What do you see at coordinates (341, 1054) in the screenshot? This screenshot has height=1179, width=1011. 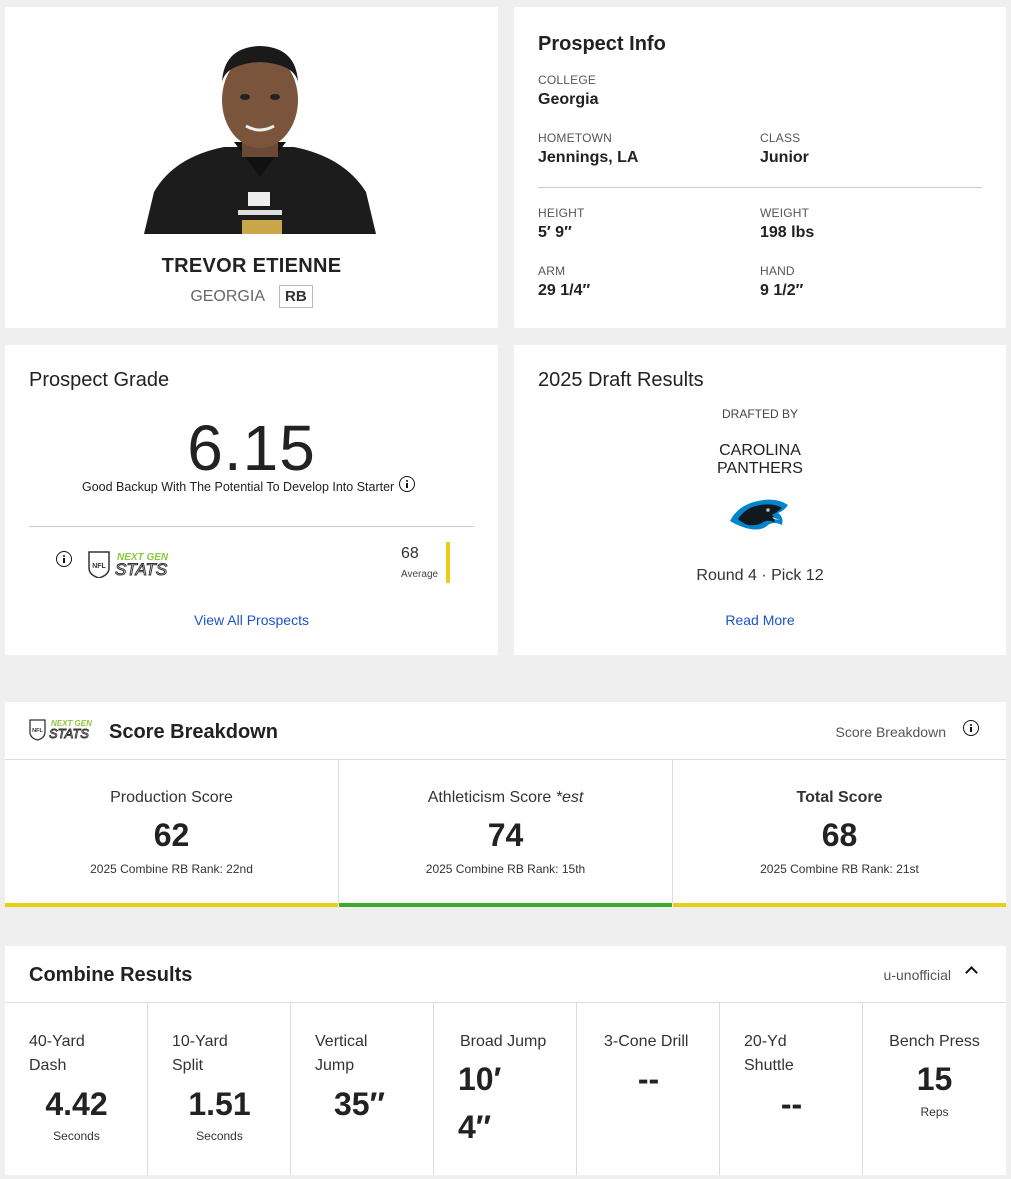 I see `drill-label: Vertical Jump` at bounding box center [341, 1054].